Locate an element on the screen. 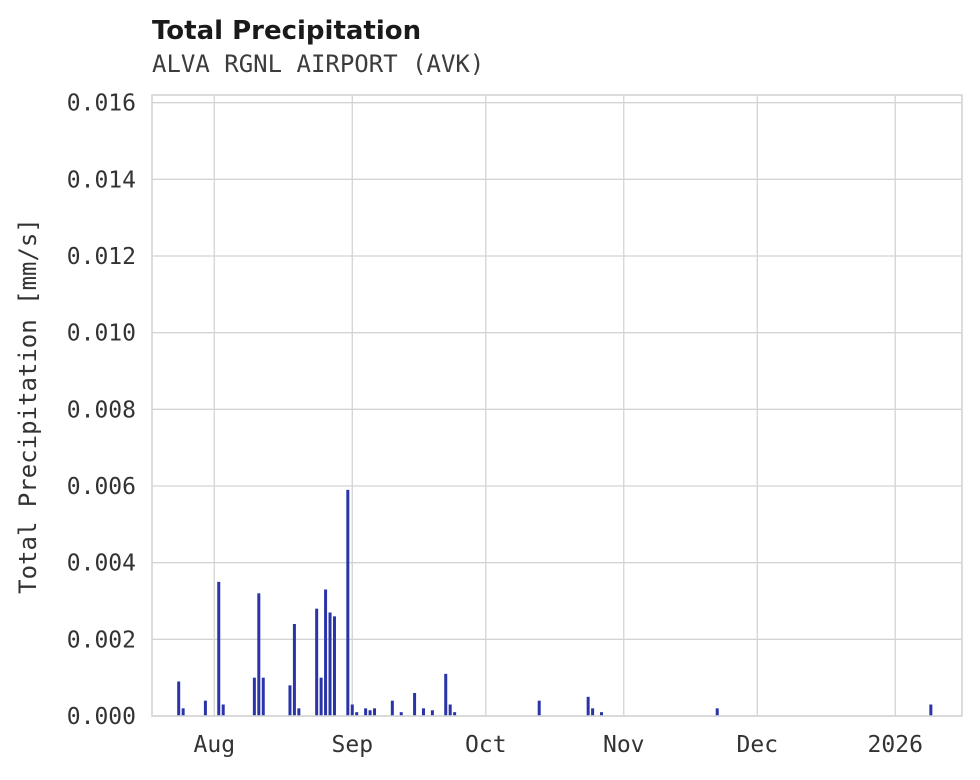  y-tick-label: 0.014 is located at coordinates (101, 180).